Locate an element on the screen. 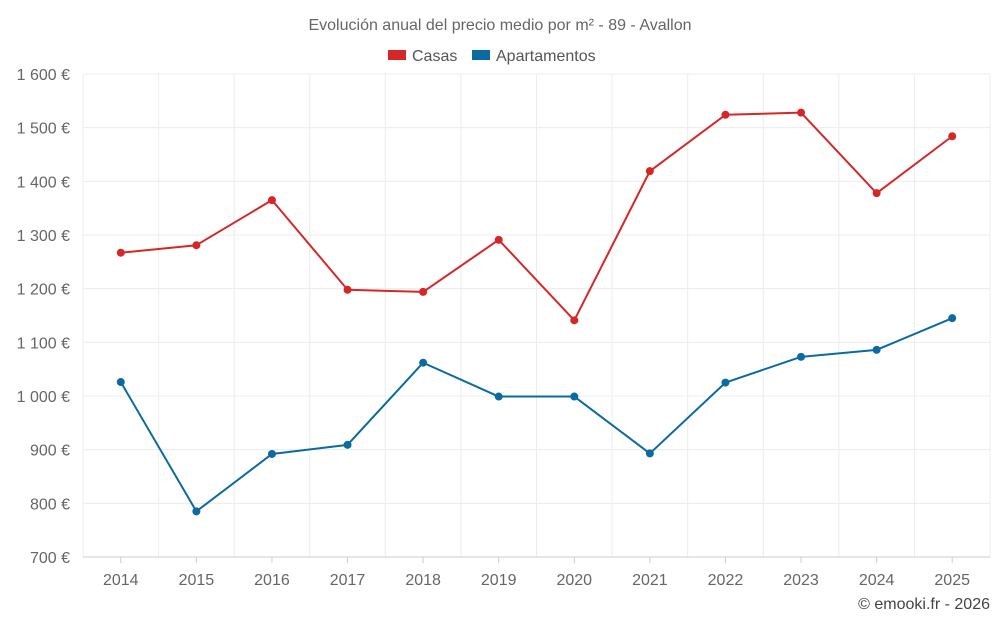  x-tick-label: 2023 is located at coordinates (801, 580).